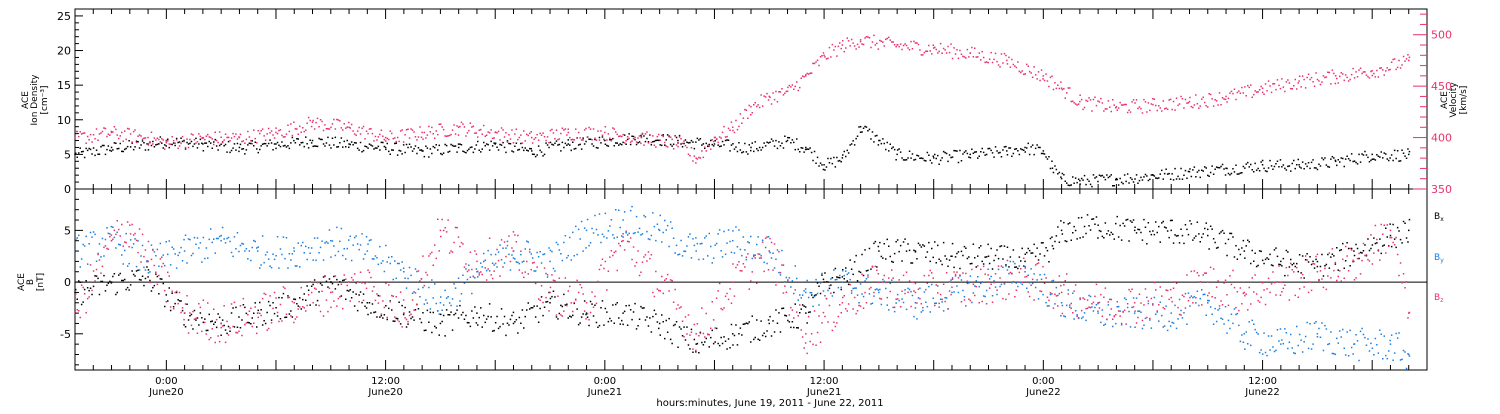 The height and width of the screenshot is (414, 1500). What do you see at coordinates (1441, 86) in the screenshot?
I see `velocity-tick-label: 450` at bounding box center [1441, 86].